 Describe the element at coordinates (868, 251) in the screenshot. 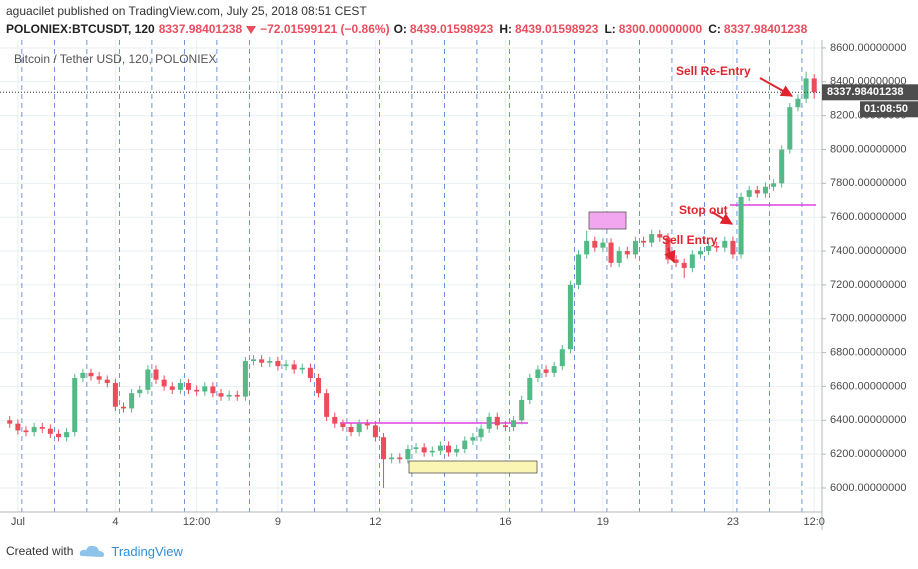

I see `y-tick-label: 7400.00000000` at that location.